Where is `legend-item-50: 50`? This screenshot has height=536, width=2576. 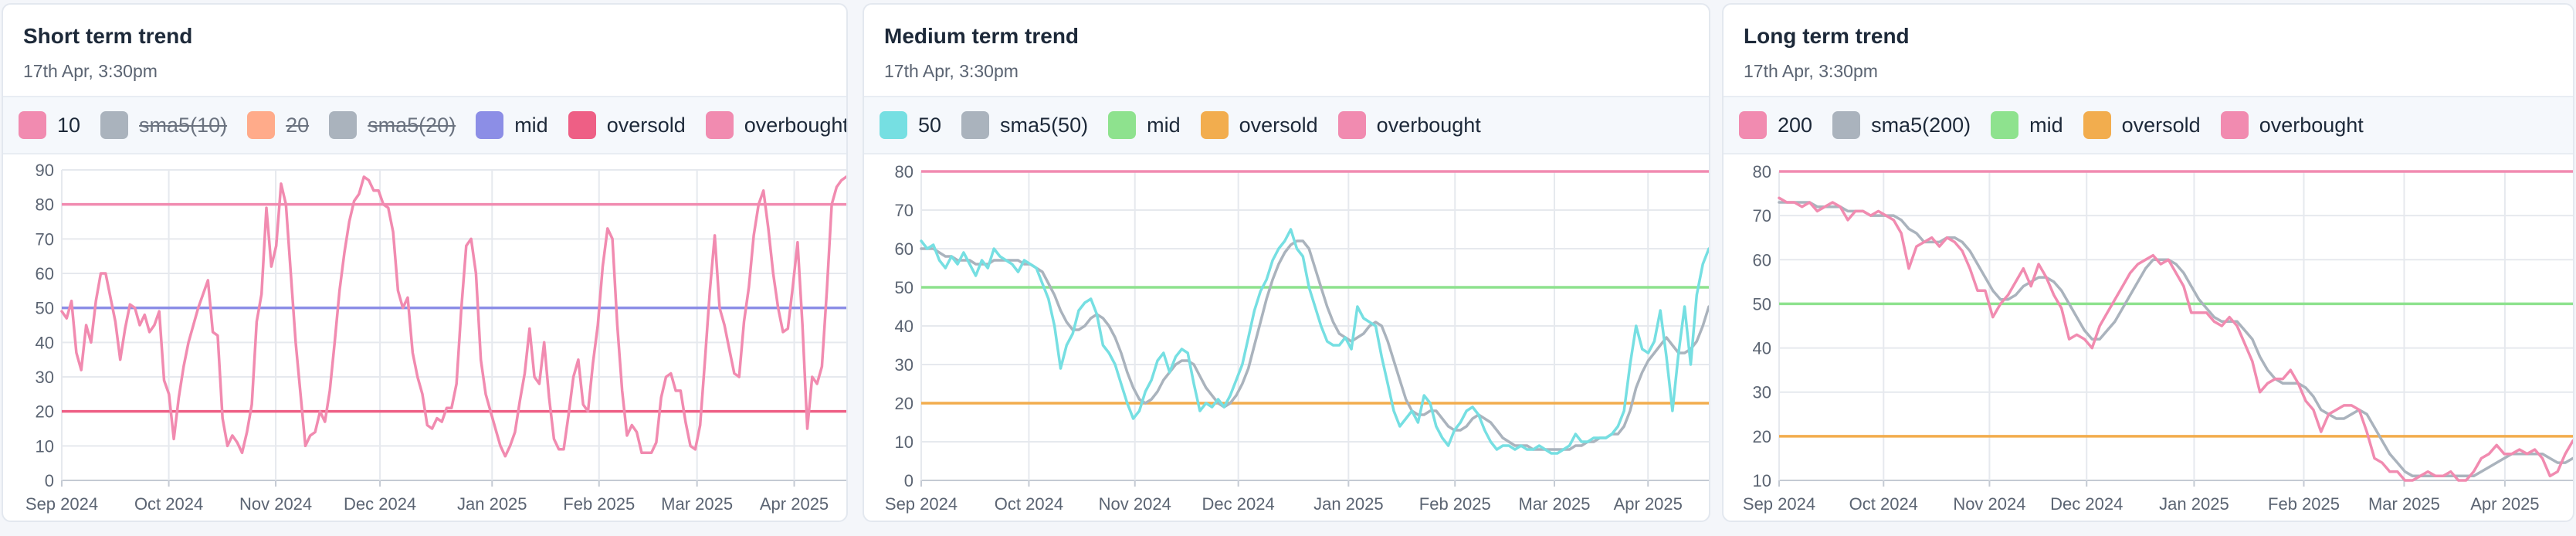
legend-item-50: 50 is located at coordinates (910, 125).